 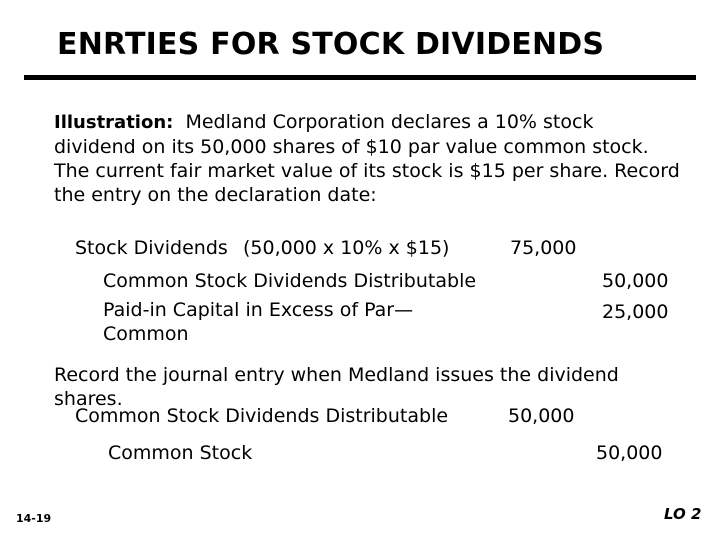 I want to click on illustration-label: Illustration:, so click(x=114, y=122).